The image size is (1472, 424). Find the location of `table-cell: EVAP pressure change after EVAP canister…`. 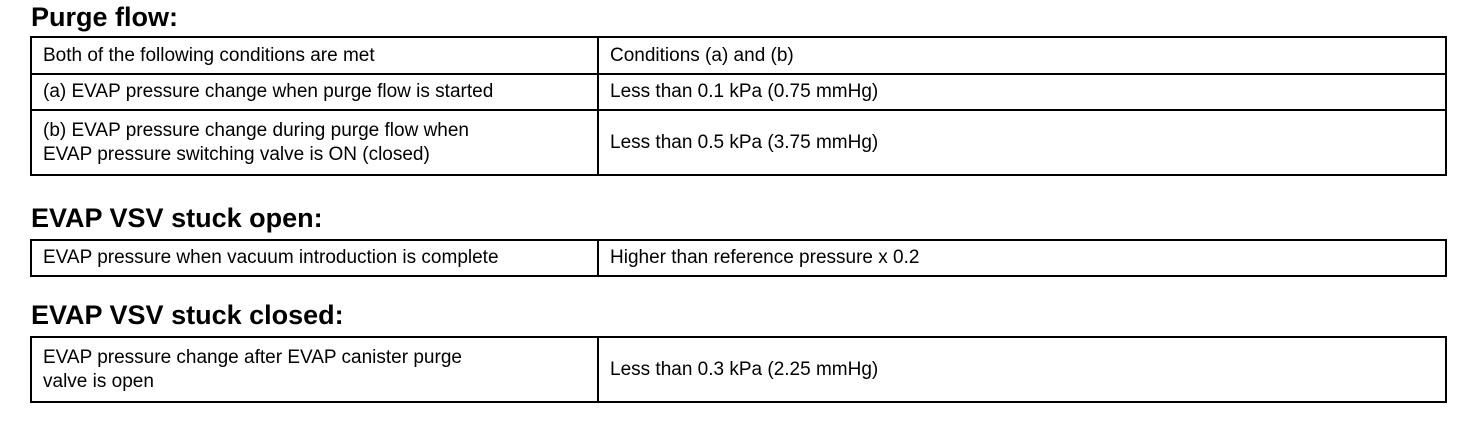

table-cell: EVAP pressure change after EVAP canister… is located at coordinates (314, 369).